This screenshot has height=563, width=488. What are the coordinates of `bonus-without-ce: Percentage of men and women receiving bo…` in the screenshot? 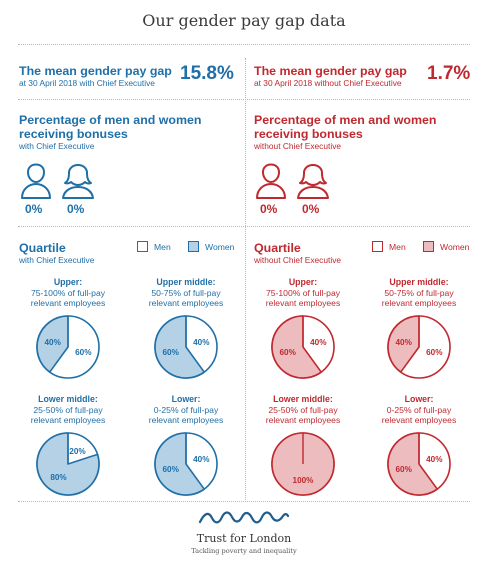 It's located at (345, 132).